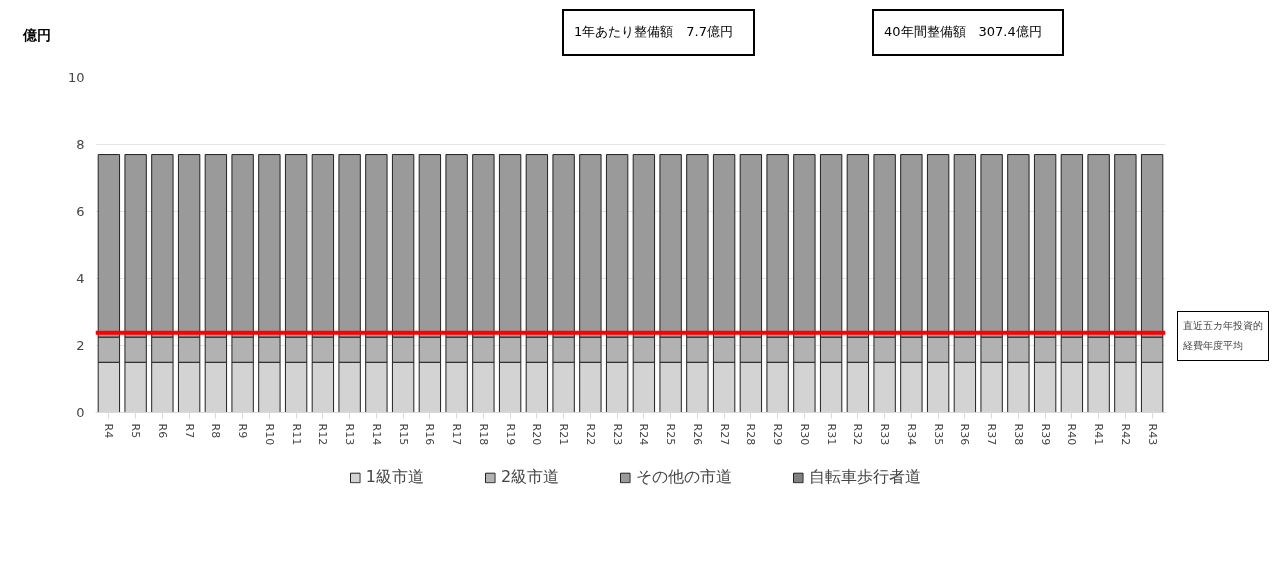 The width and height of the screenshot is (1279, 562). I want to click on x-tick-label: R31, so click(831, 434).